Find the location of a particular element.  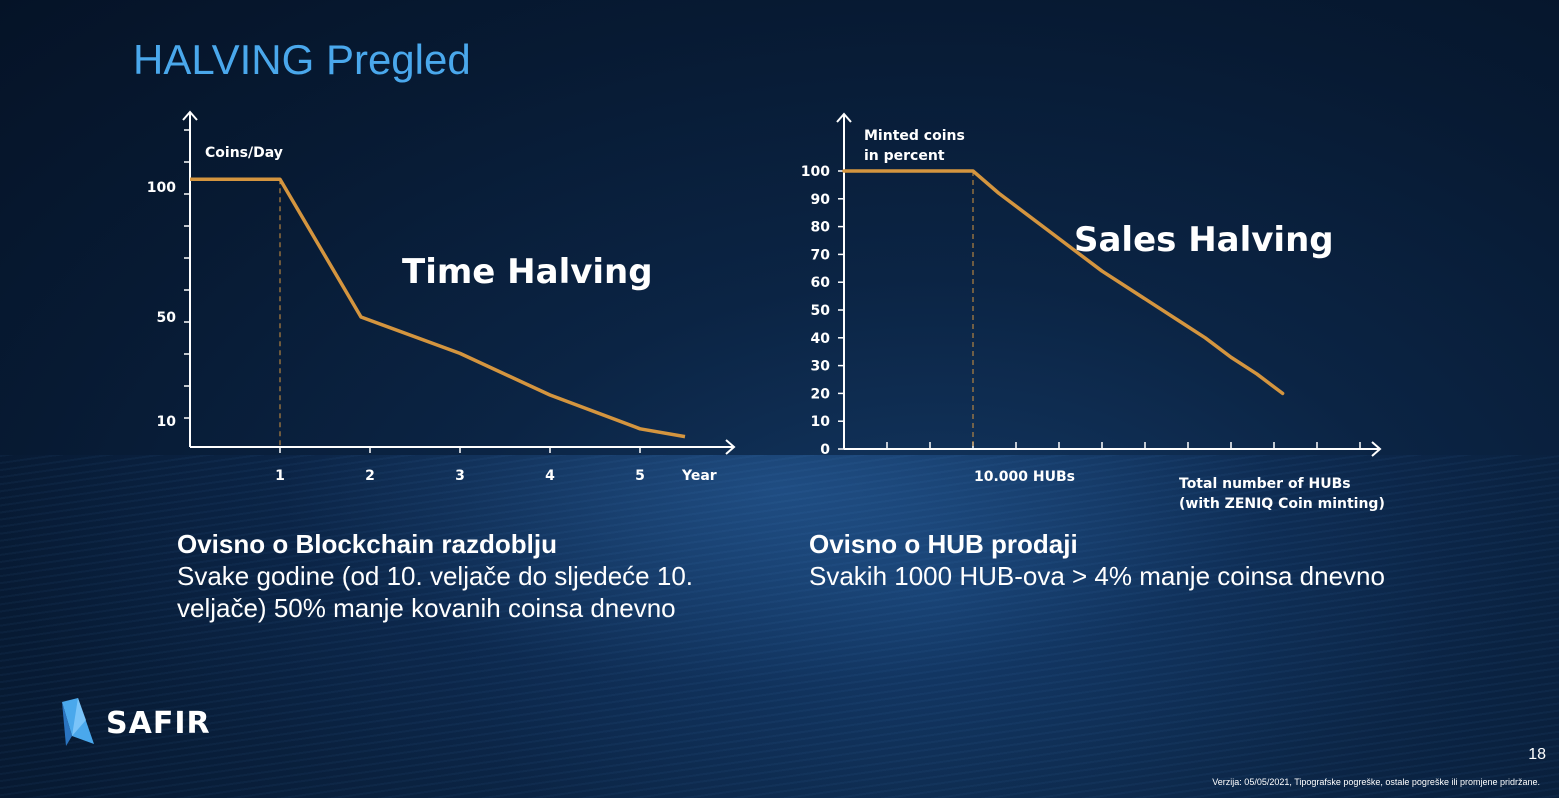

x-marker-label: 10.000 HUBs is located at coordinates (1024, 477).